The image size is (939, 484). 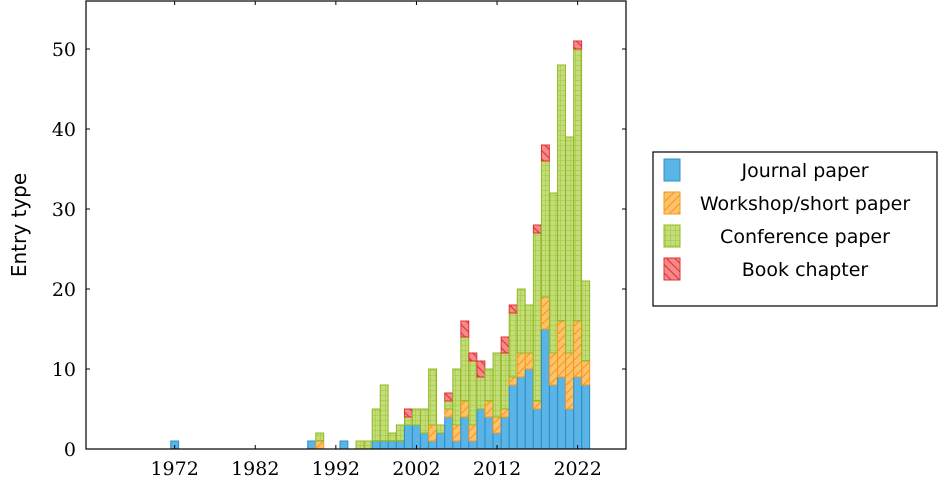 I want to click on bar-workshop-2022, so click(x=578, y=349).